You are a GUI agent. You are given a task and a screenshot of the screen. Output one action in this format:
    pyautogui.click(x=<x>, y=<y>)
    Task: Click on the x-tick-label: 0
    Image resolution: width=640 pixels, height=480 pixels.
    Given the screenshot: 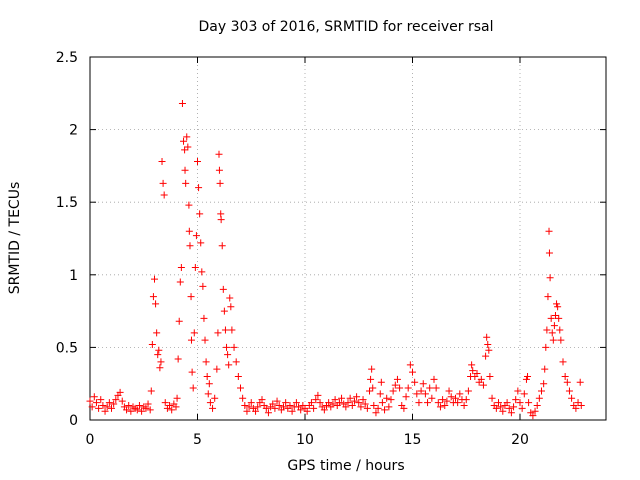 What is the action you would take?
    pyautogui.click(x=90, y=440)
    